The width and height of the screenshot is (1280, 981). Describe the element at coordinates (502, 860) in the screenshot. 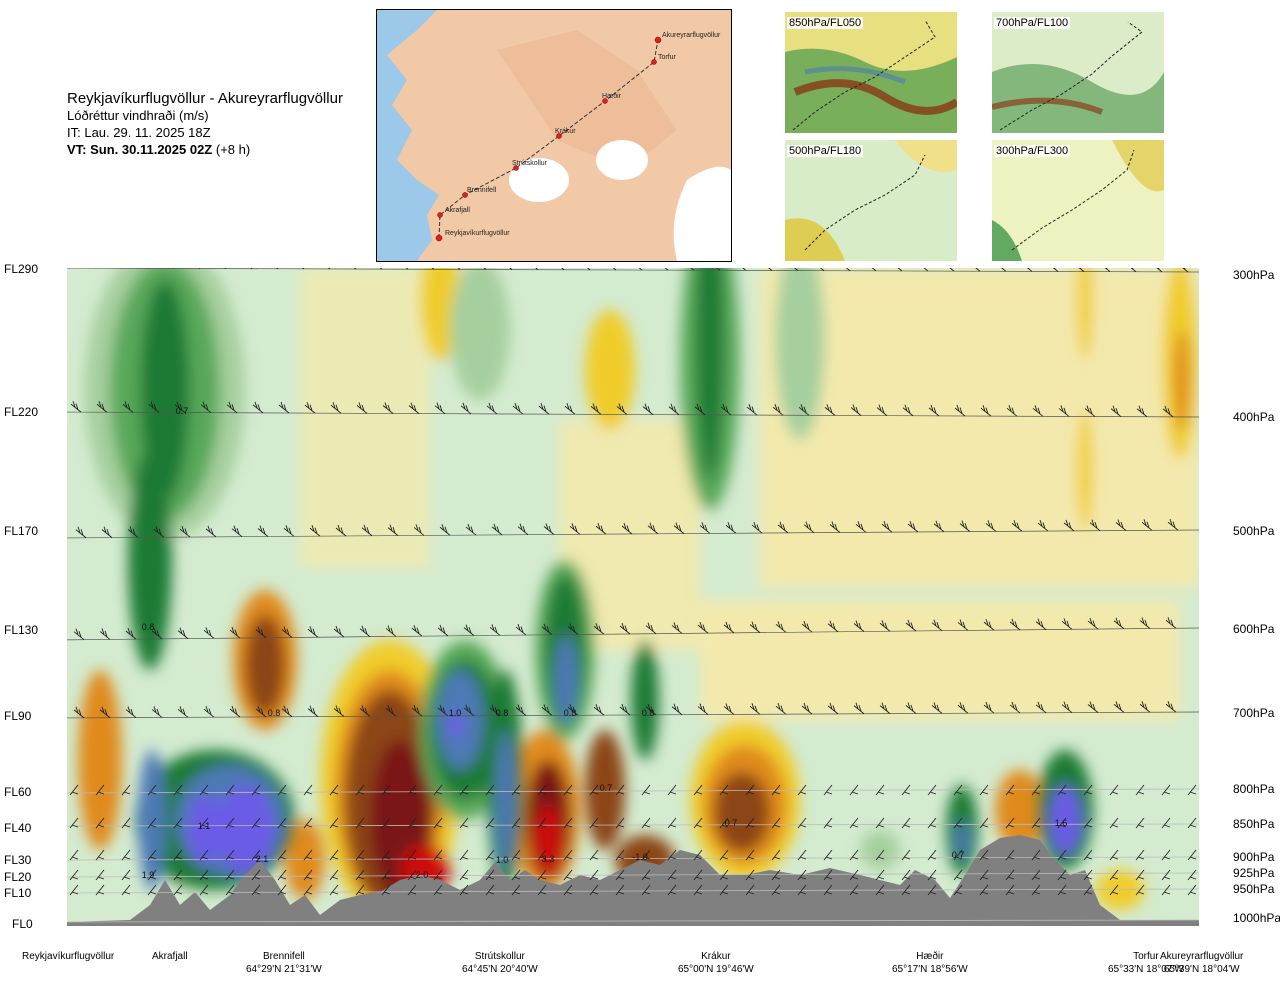

I see `annotation-12: 1.0` at that location.